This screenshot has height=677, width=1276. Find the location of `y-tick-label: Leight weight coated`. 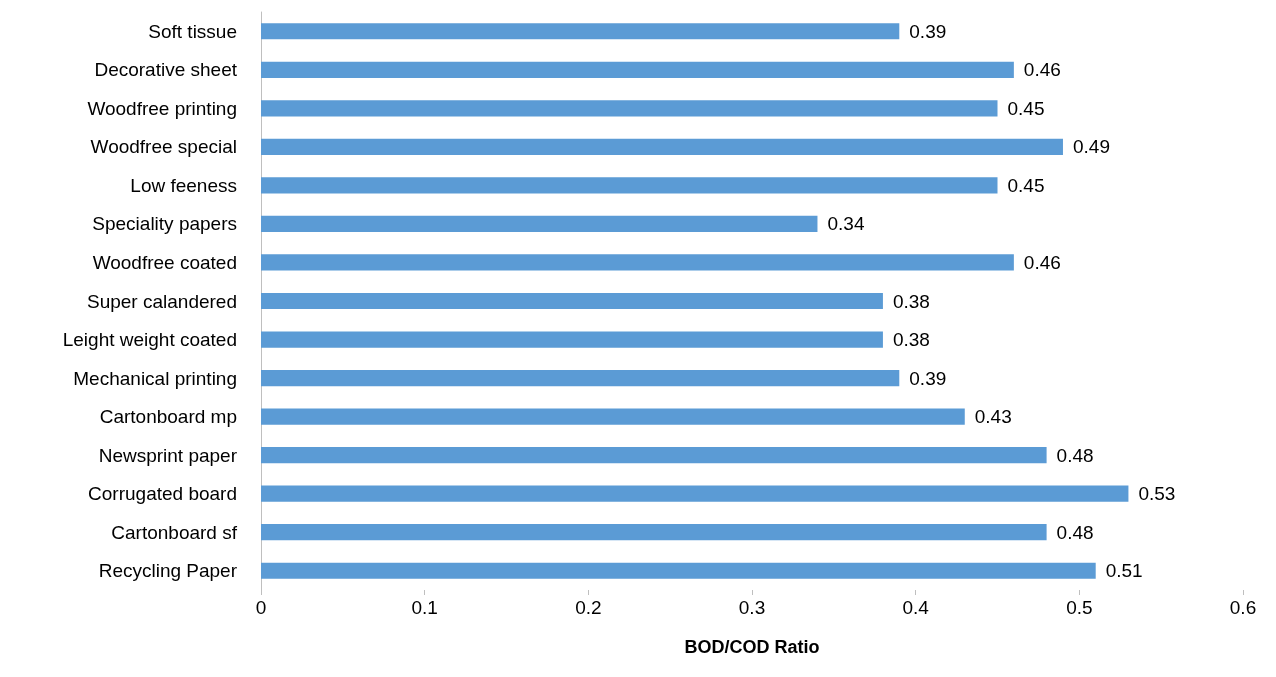

y-tick-label: Leight weight coated is located at coordinates (149, 340).